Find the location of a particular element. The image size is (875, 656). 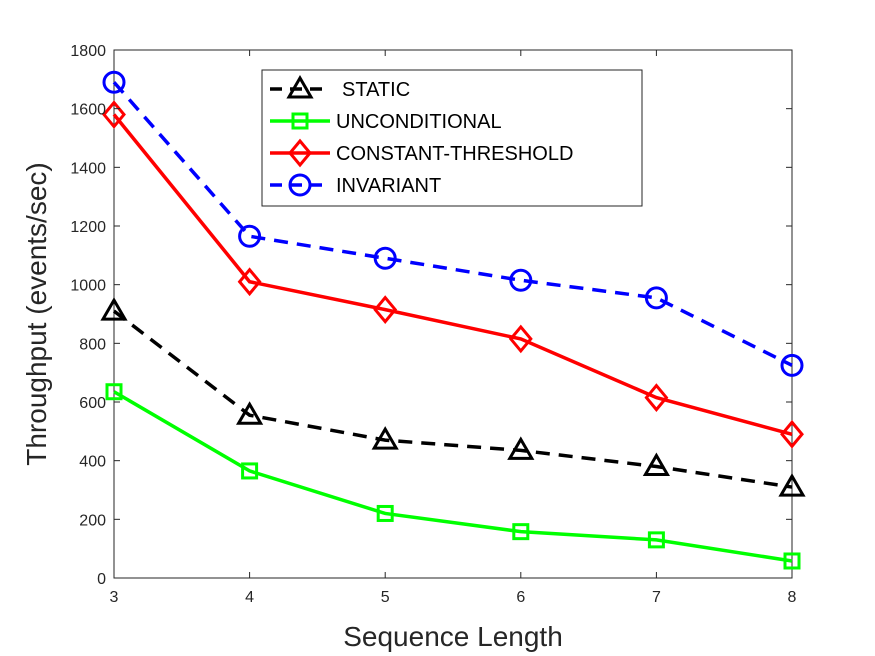

legend-item-constant-threshold: CONSTANT-THRESHOLD is located at coordinates (421, 153).